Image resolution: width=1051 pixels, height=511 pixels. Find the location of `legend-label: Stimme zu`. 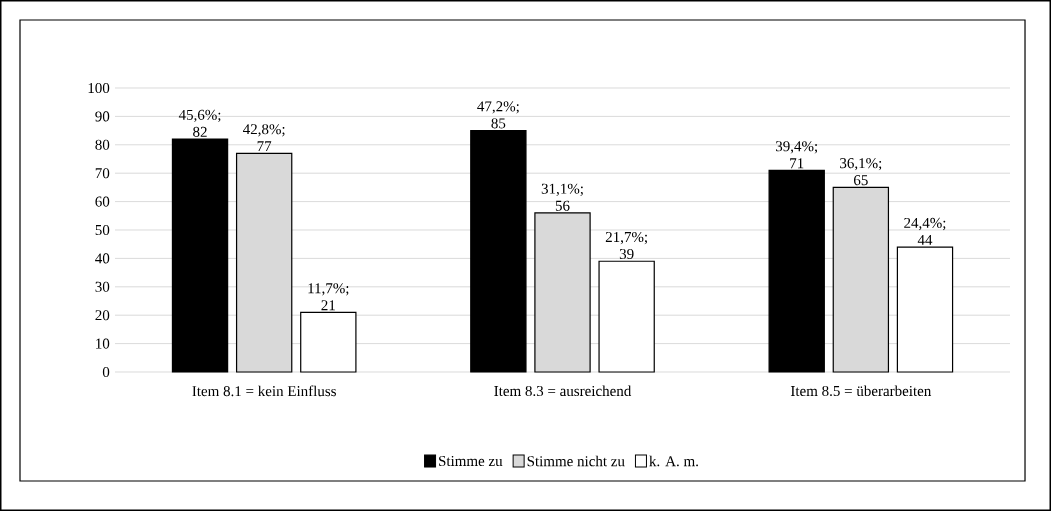

legend-label: Stimme zu is located at coordinates (471, 461).